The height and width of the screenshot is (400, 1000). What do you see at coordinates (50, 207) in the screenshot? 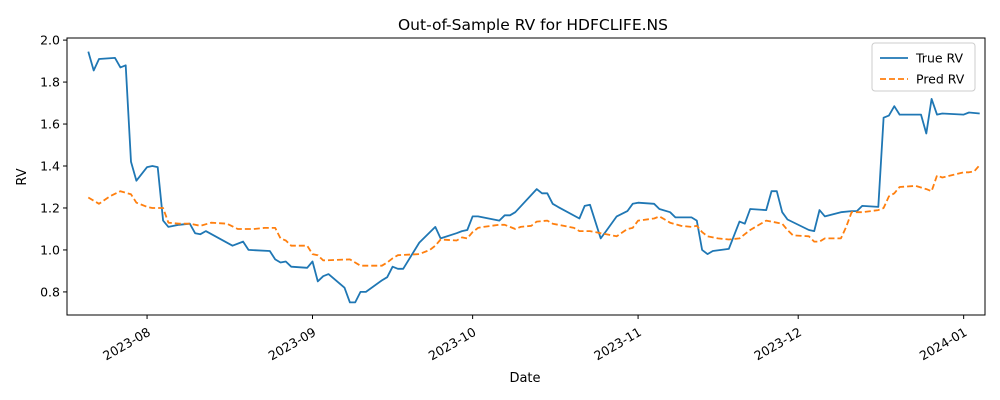
I see `y-tick-label: 1.2` at bounding box center [50, 207].